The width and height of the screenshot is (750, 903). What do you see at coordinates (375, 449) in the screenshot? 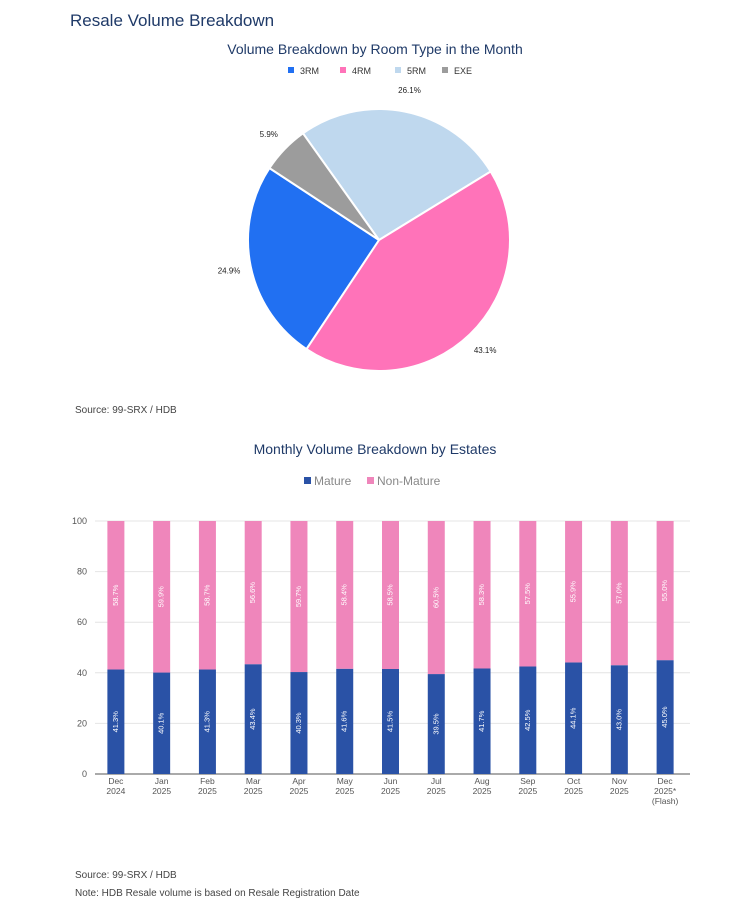
I see `bar-chart-title: Monthly Volume Breakdown by Estates` at bounding box center [375, 449].